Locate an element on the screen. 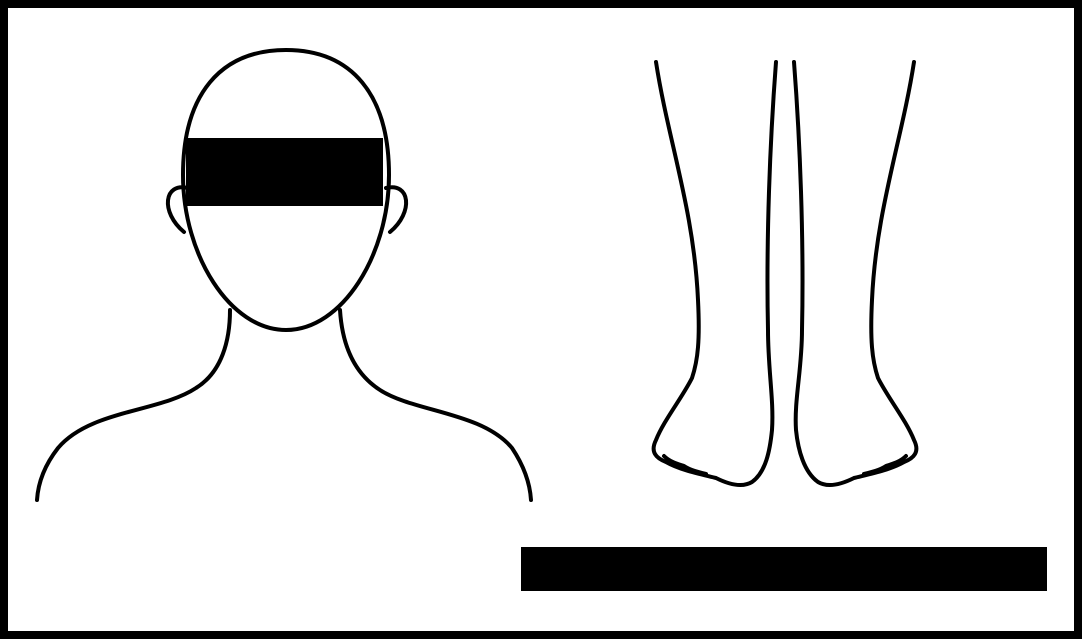 The image size is (1082, 639). eye-censor-bar is located at coordinates (284, 172).